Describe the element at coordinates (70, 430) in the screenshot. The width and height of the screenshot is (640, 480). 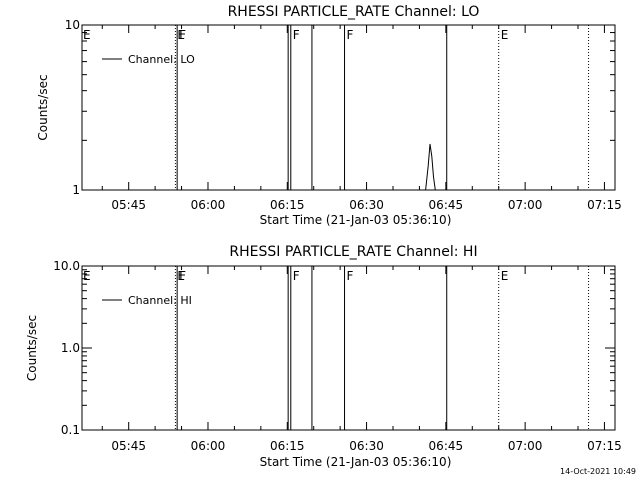
I see `y-tick-label: 0.1` at that location.